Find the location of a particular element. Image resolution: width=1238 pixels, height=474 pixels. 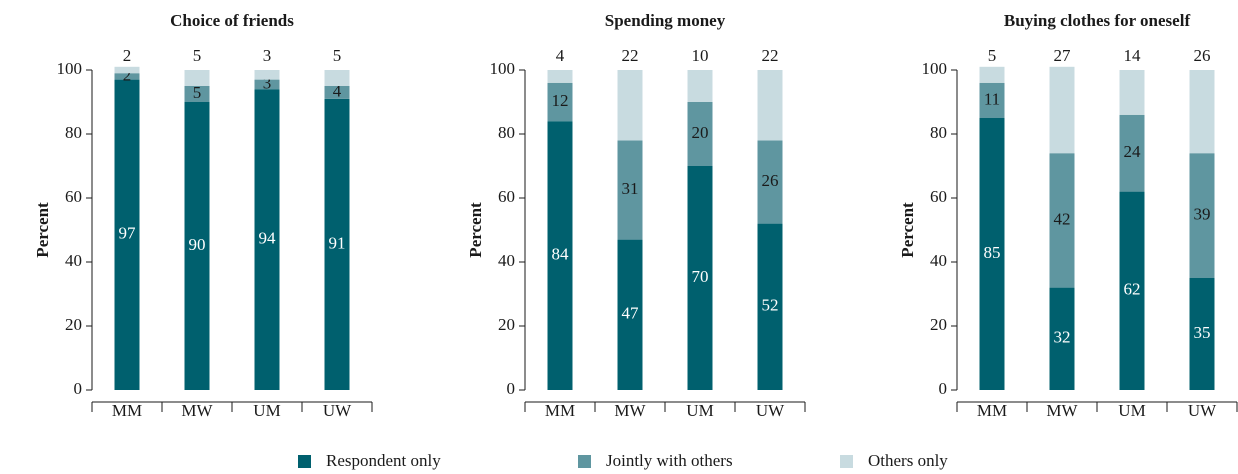

value-label: 97 is located at coordinates (128, 233).